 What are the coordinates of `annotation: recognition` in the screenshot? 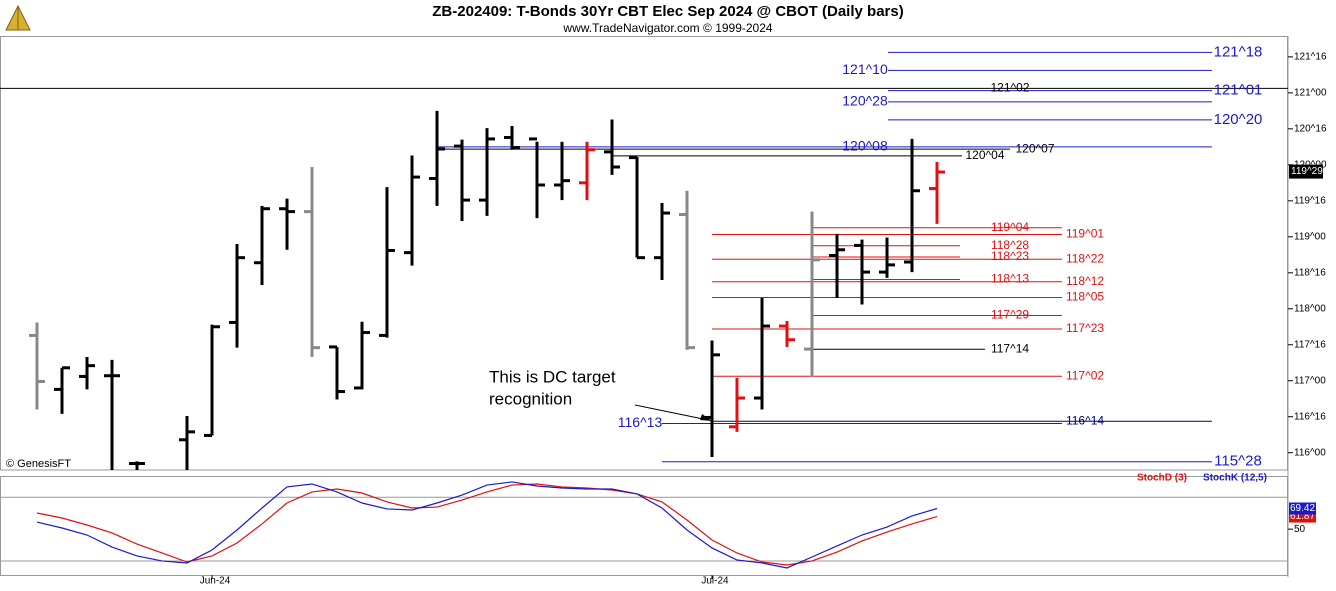 It's located at (530, 398).